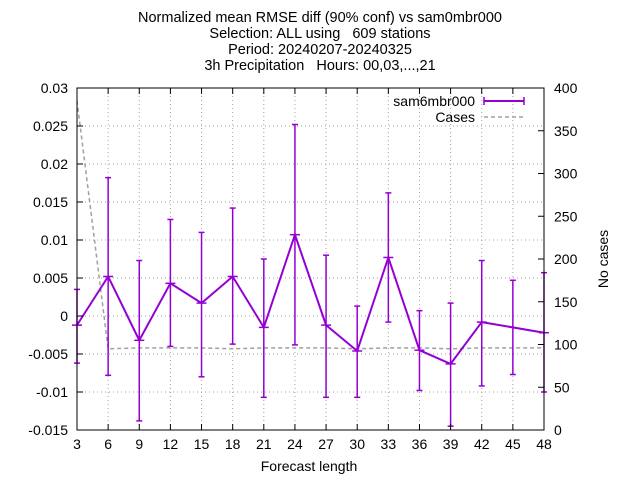 The height and width of the screenshot is (480, 640). Describe the element at coordinates (202, 444) in the screenshot. I see `x-tick-label: 15` at that location.